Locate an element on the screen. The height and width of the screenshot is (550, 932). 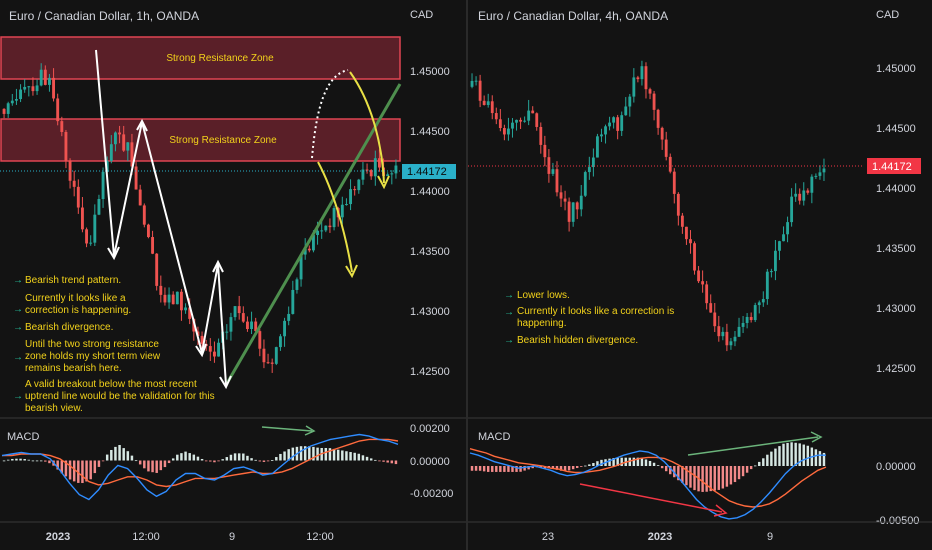
pane-separator is located at coordinates (467, 275).